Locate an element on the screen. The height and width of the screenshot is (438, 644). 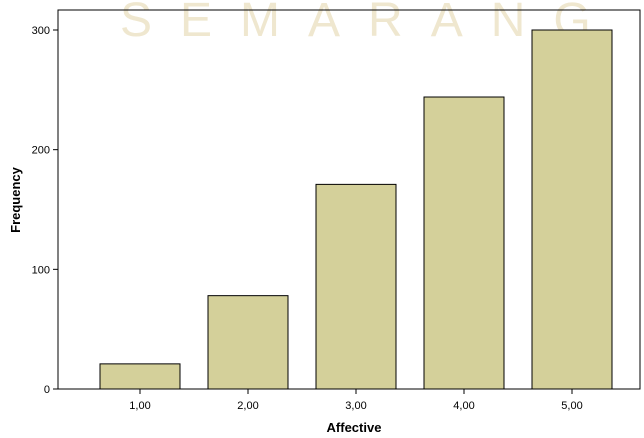
x-tick-label: 4,00 is located at coordinates (463, 406).